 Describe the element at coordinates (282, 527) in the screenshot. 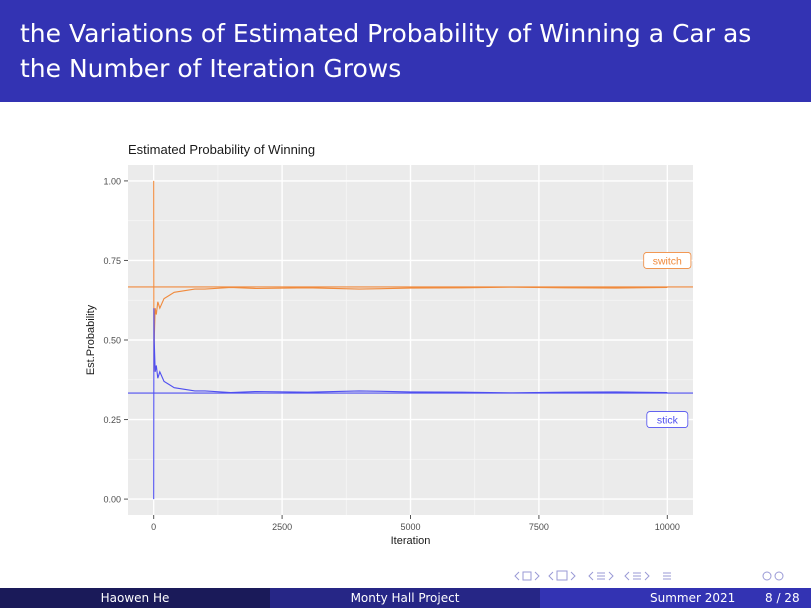

I see `x-tick-label: 2500` at that location.